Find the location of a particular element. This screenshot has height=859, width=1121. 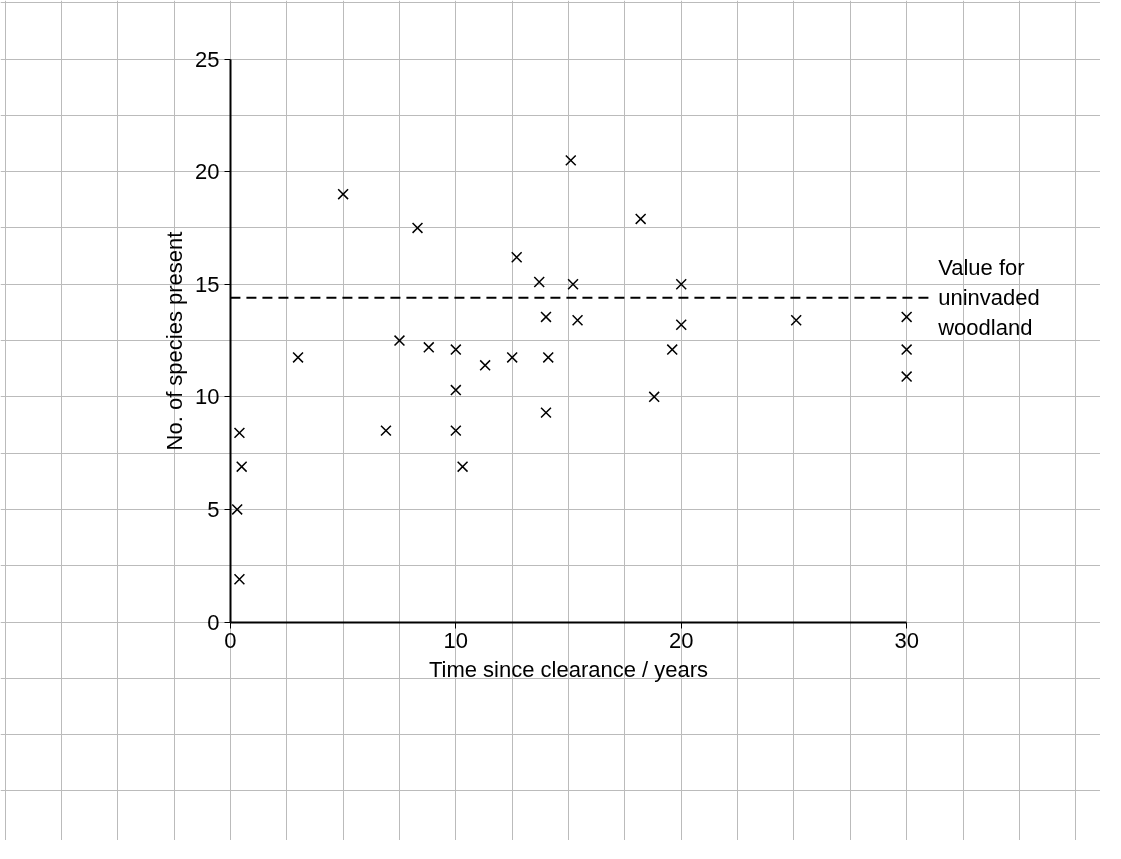

x-tick-label: 0 is located at coordinates (230, 641).